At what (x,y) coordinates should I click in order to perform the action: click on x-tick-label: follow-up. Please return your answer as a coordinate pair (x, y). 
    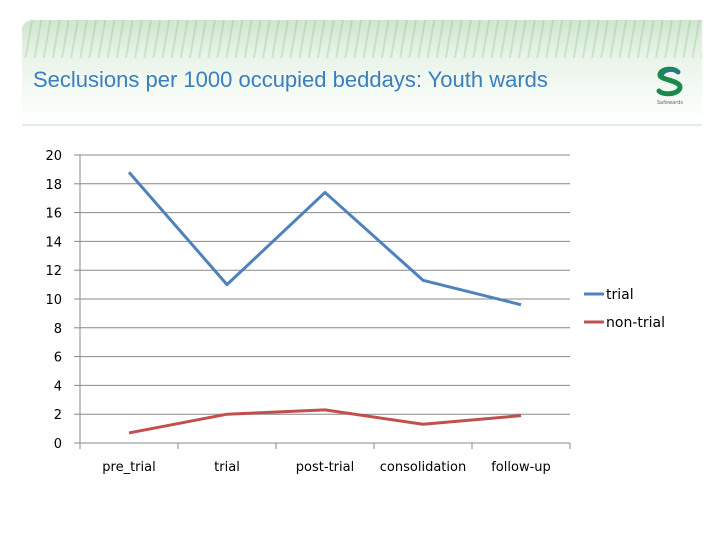
    Looking at the image, I should click on (521, 467).